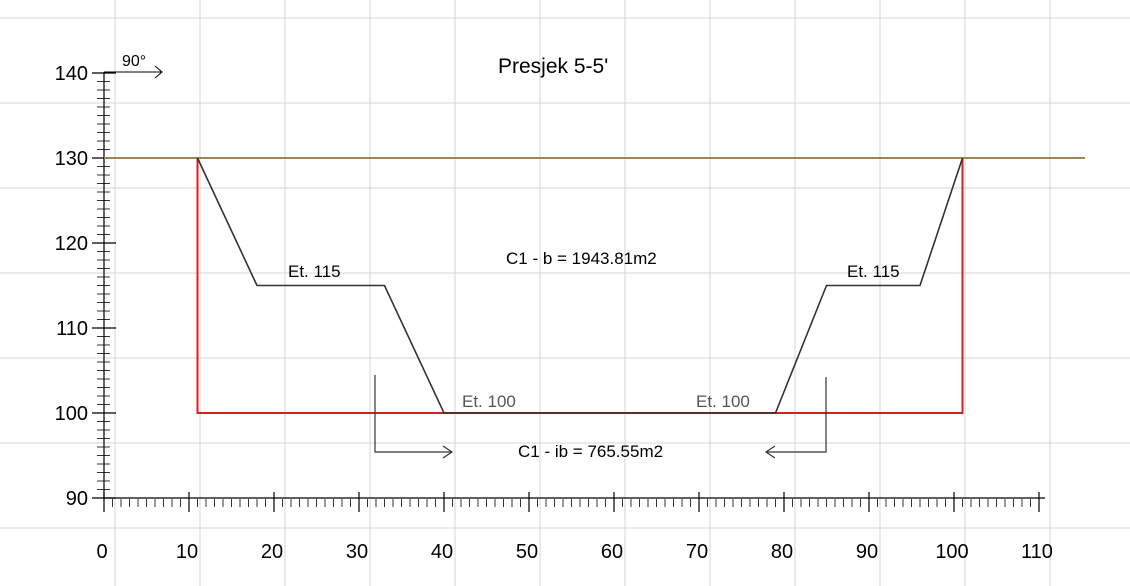 The width and height of the screenshot is (1130, 586). I want to click on y-tick-label: 110, so click(72, 329).